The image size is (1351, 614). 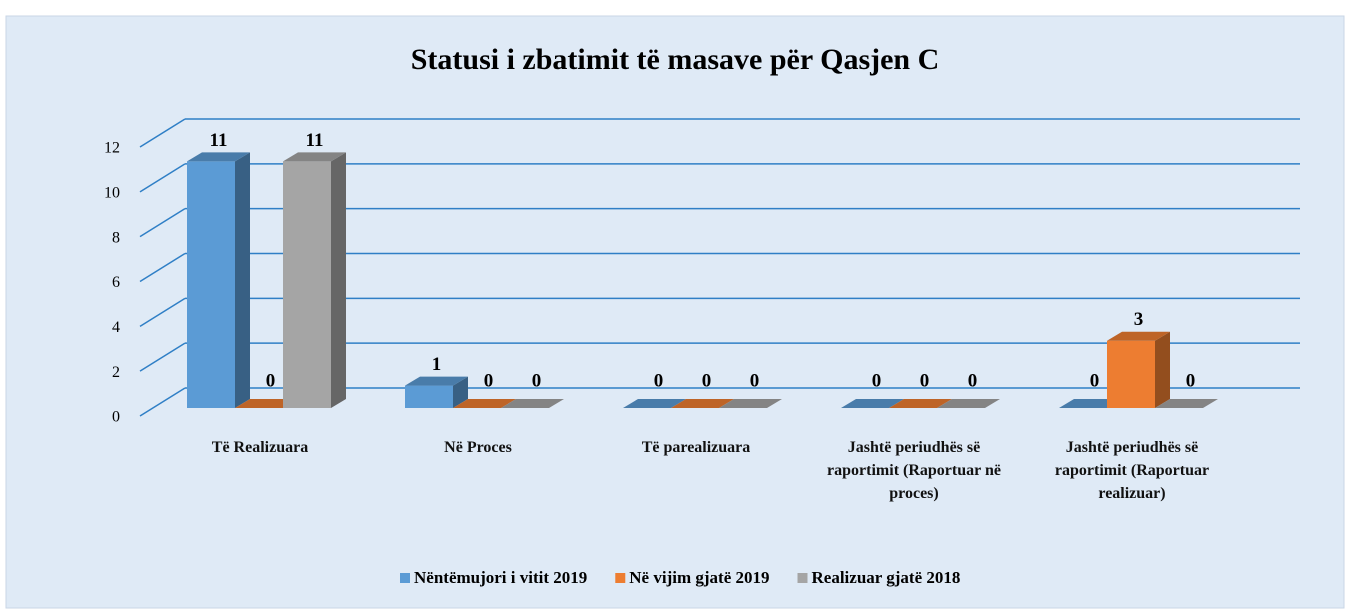 I want to click on y-tick-label: 0, so click(x=116, y=417).